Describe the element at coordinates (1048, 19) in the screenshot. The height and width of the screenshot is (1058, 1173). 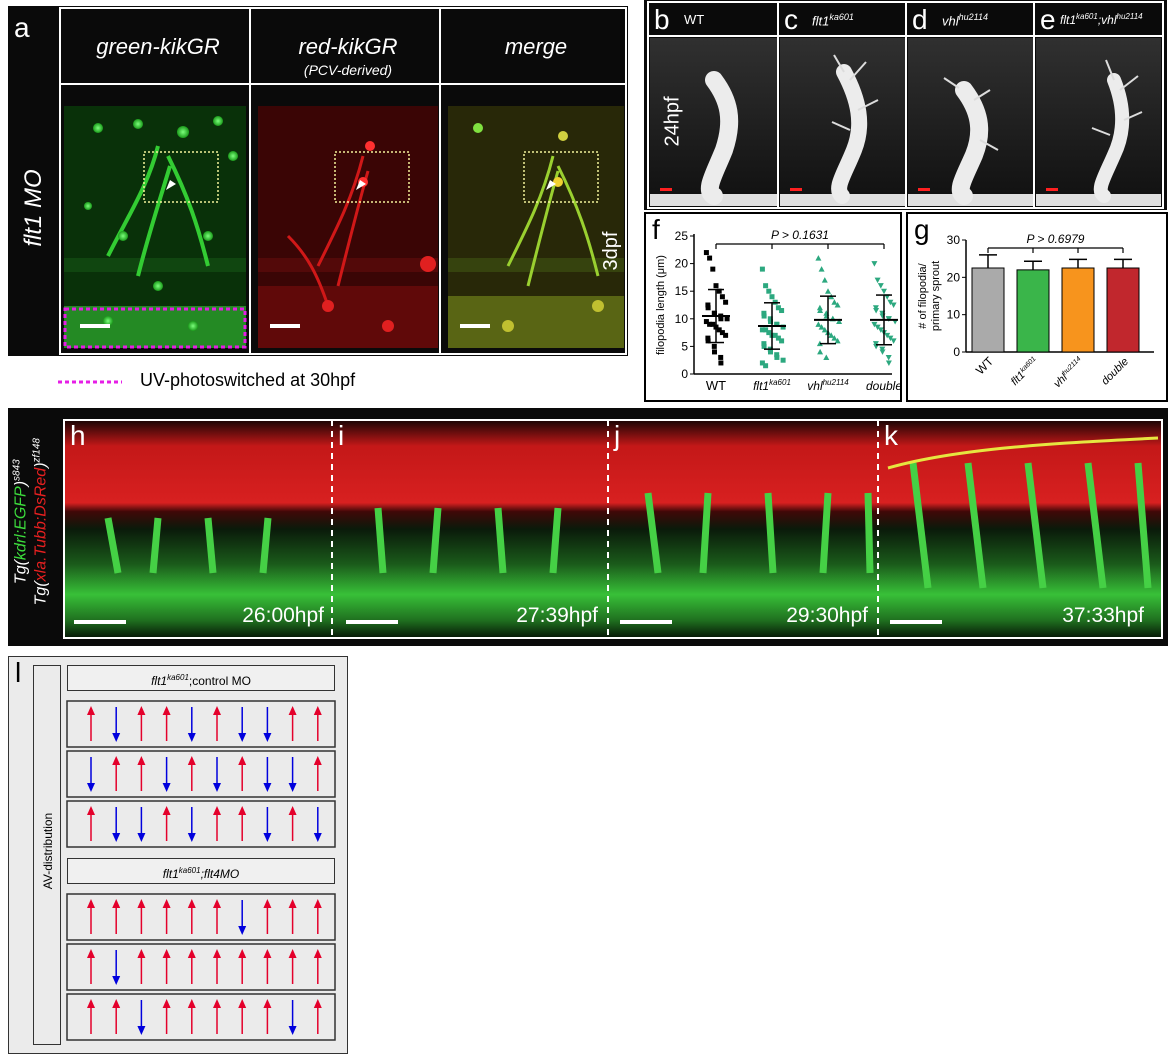
I see `panel-e-letter: e` at that location.